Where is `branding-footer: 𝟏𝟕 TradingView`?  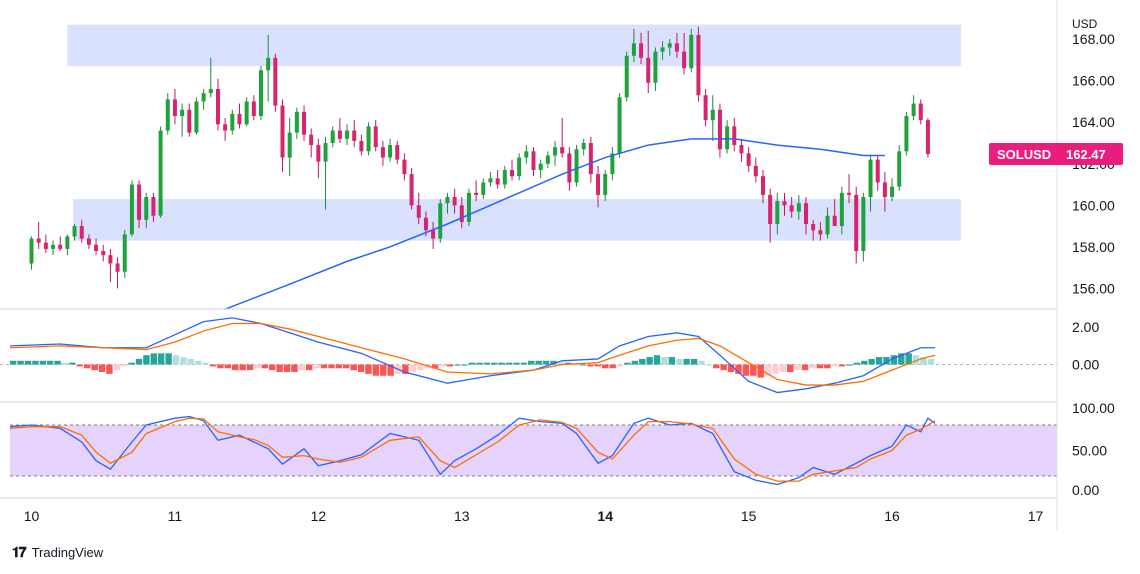
branding-footer: 𝟏𝟕 TradingView is located at coordinates (57, 552).